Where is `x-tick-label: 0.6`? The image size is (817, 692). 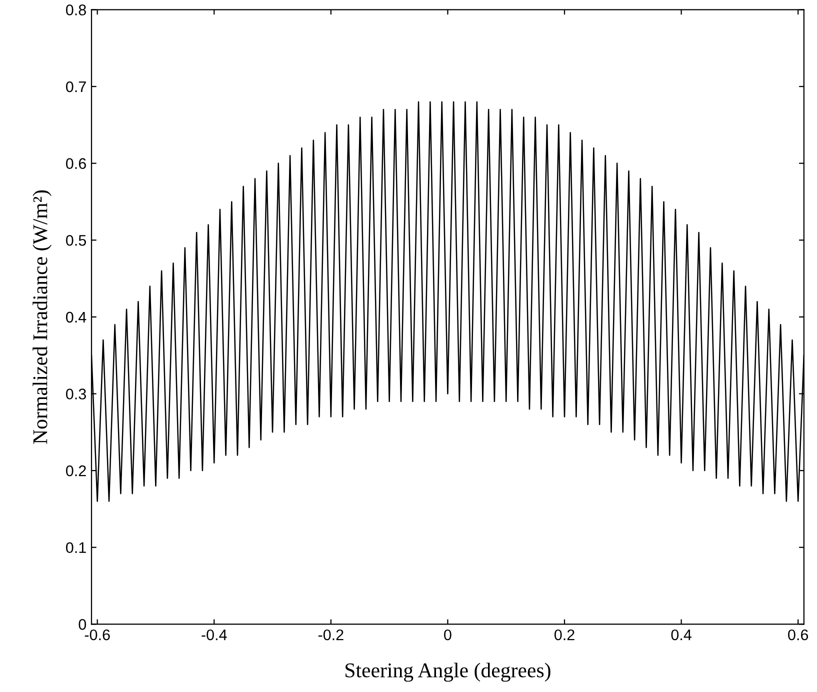
x-tick-label: 0.6 is located at coordinates (798, 634).